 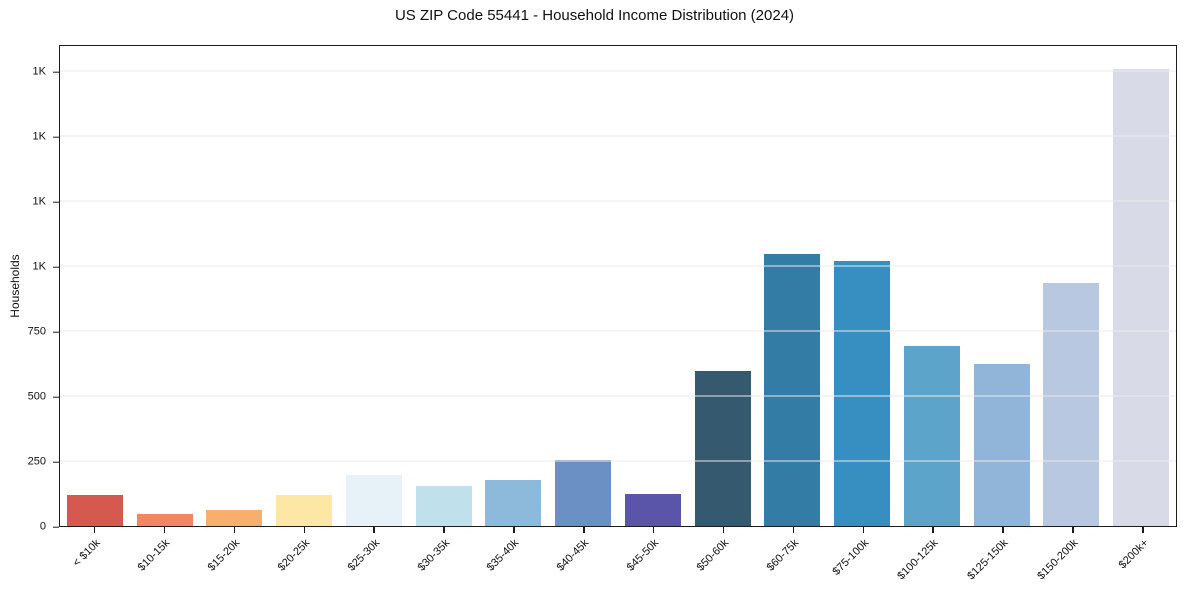 What do you see at coordinates (652, 509) in the screenshot?
I see `bar-45-50k` at bounding box center [652, 509].